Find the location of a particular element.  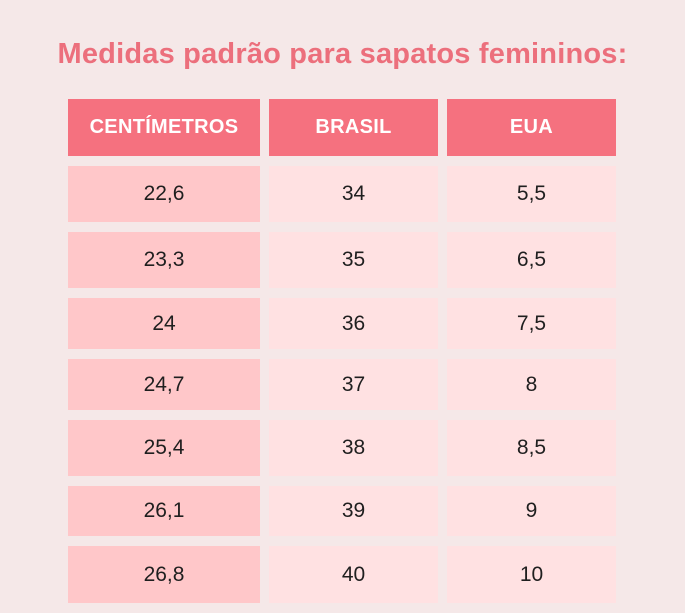

cell-eua: 5,5 is located at coordinates (531, 194).